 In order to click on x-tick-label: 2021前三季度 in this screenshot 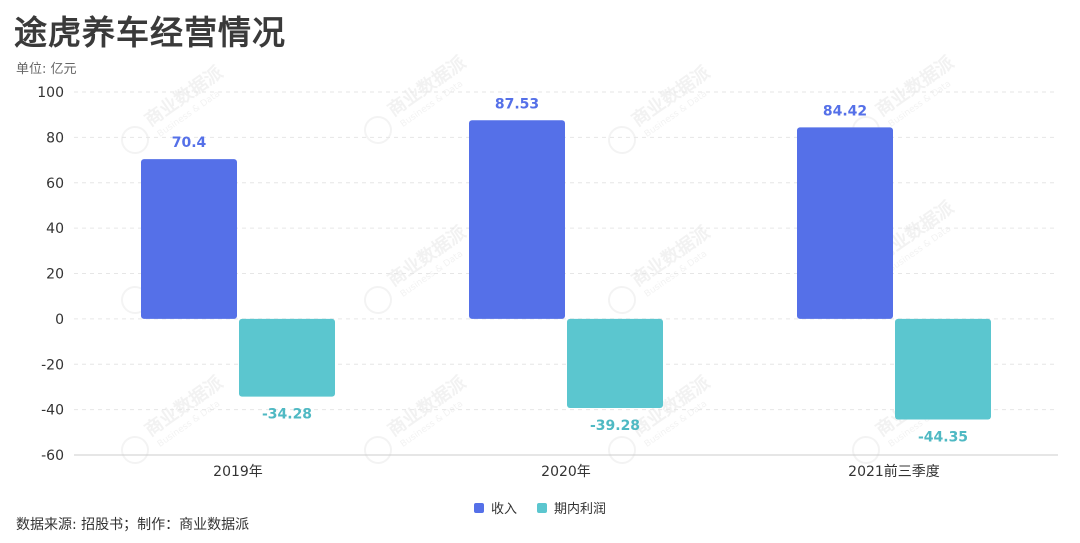, I will do `click(894, 471)`.